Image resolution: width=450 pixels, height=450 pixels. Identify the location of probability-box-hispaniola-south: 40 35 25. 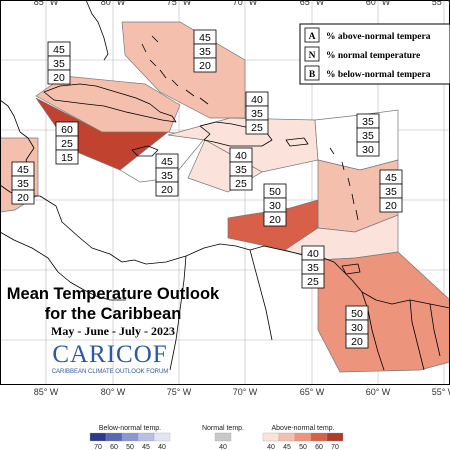
(241, 169).